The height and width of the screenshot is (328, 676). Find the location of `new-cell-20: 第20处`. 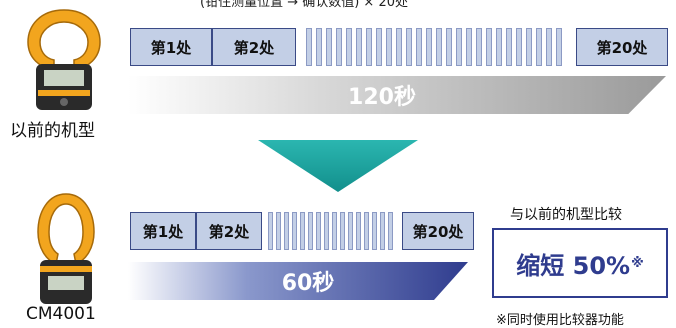

new-cell-20: 第20处 is located at coordinates (438, 231).